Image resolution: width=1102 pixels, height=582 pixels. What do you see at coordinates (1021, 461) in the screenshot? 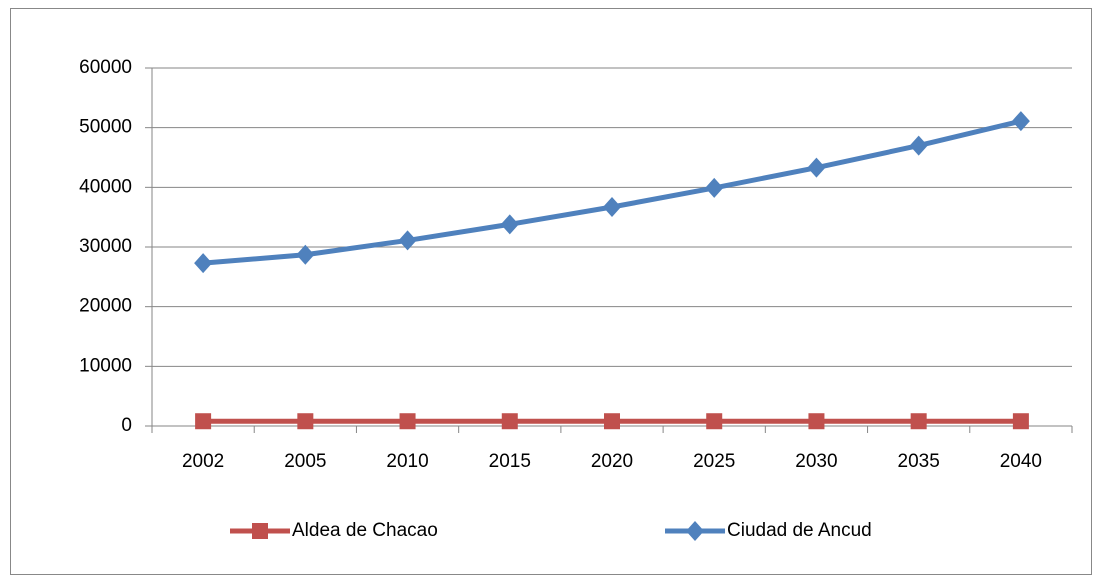
I see `x-tick-label: 2040` at bounding box center [1021, 461].